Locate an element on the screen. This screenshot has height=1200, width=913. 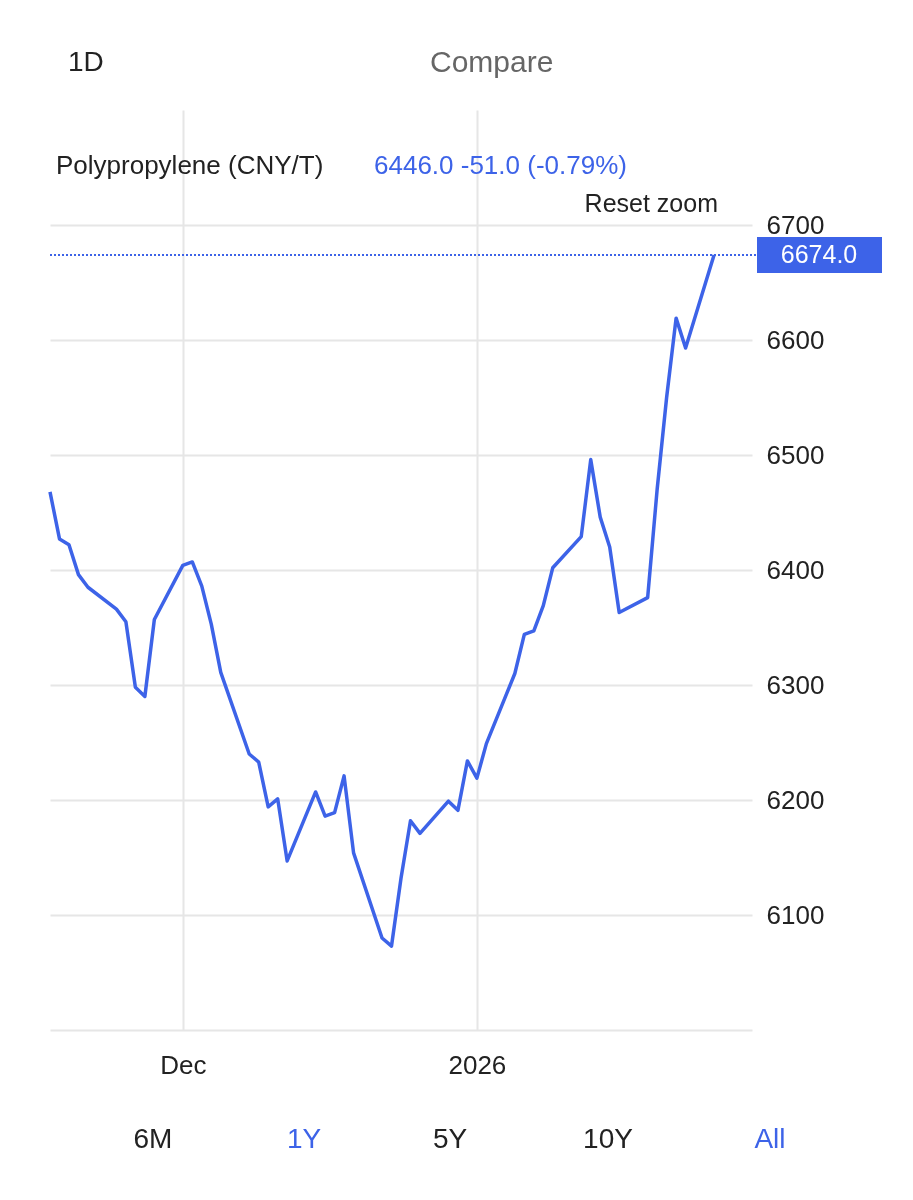
y-tick-label: 6300 is located at coordinates (795, 684).